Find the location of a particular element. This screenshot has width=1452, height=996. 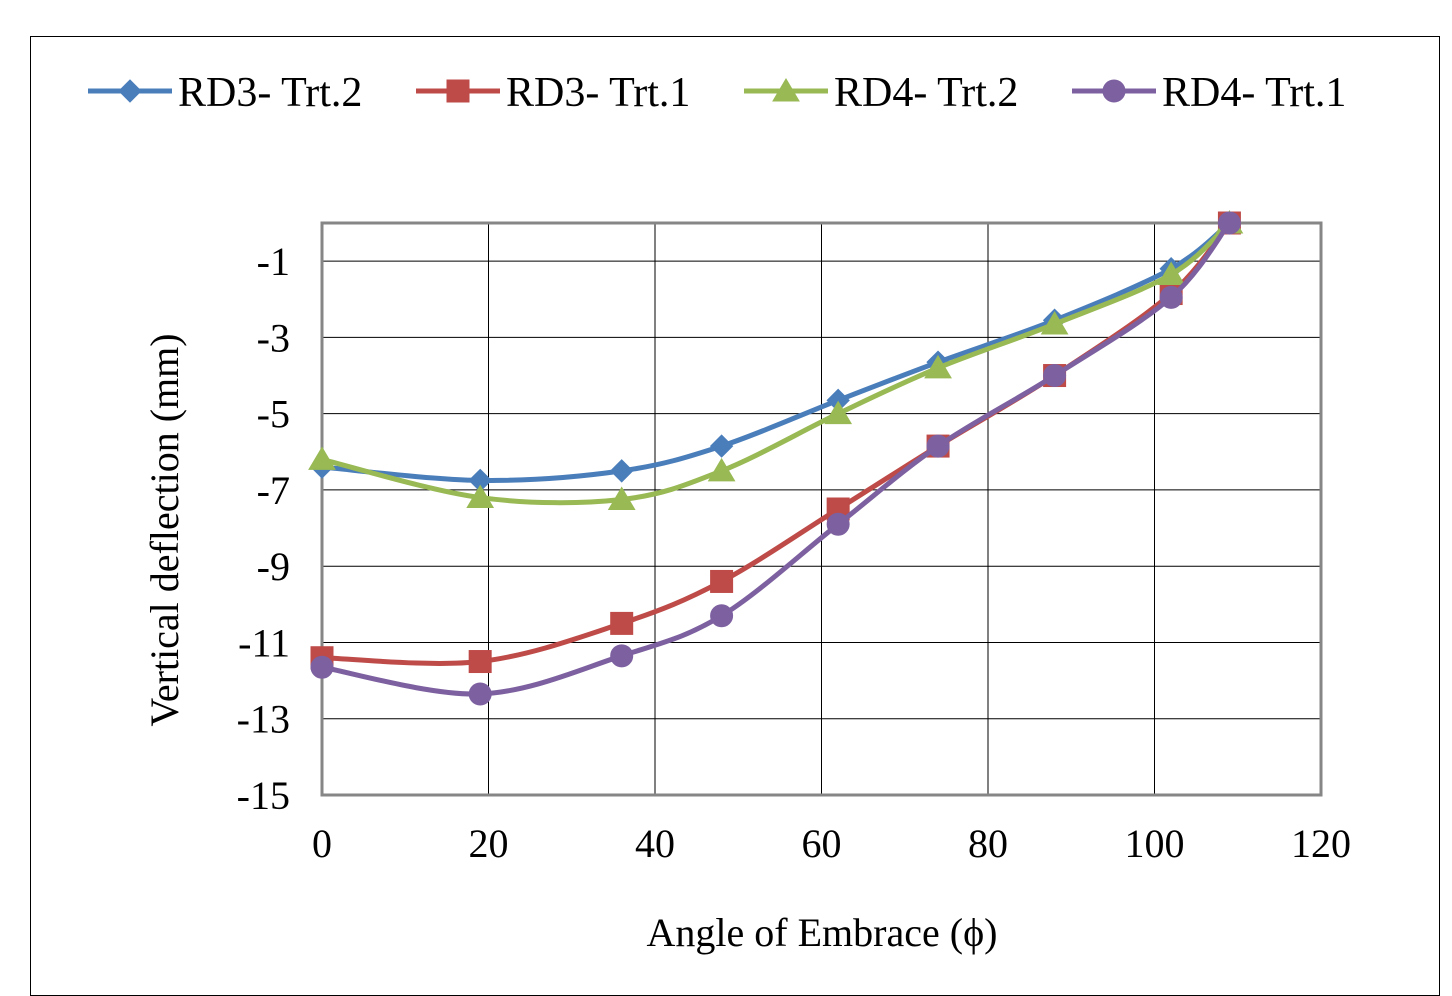

y-tick-label: -1 is located at coordinates (273, 261).